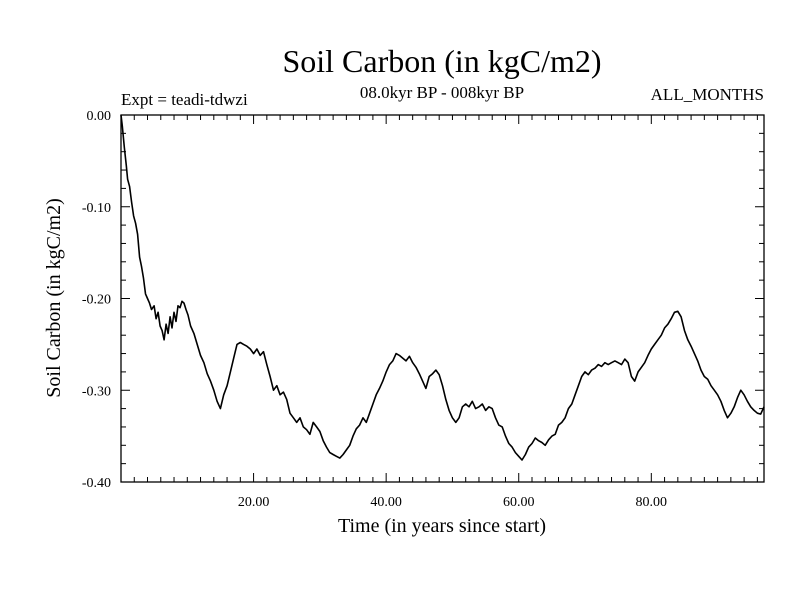  What do you see at coordinates (96, 483) in the screenshot?
I see `y-tick-label: -0.40` at bounding box center [96, 483].